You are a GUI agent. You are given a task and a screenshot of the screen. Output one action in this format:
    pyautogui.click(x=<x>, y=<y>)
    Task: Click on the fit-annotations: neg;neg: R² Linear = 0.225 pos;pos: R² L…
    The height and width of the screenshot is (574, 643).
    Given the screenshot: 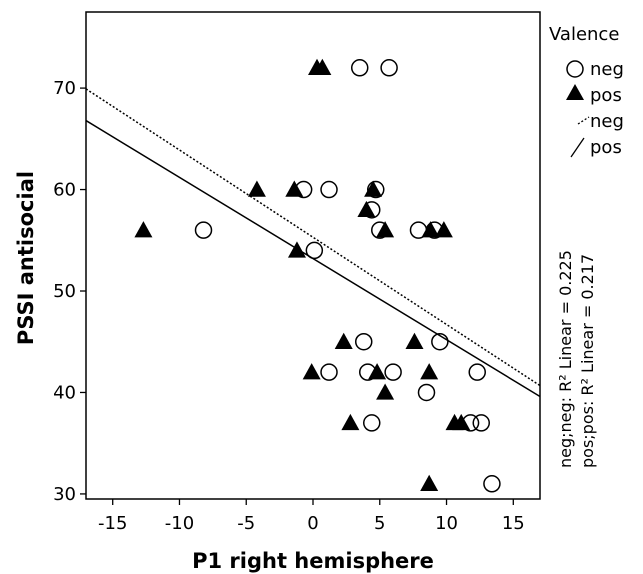 What is the action you would take?
    pyautogui.click(x=576, y=359)
    